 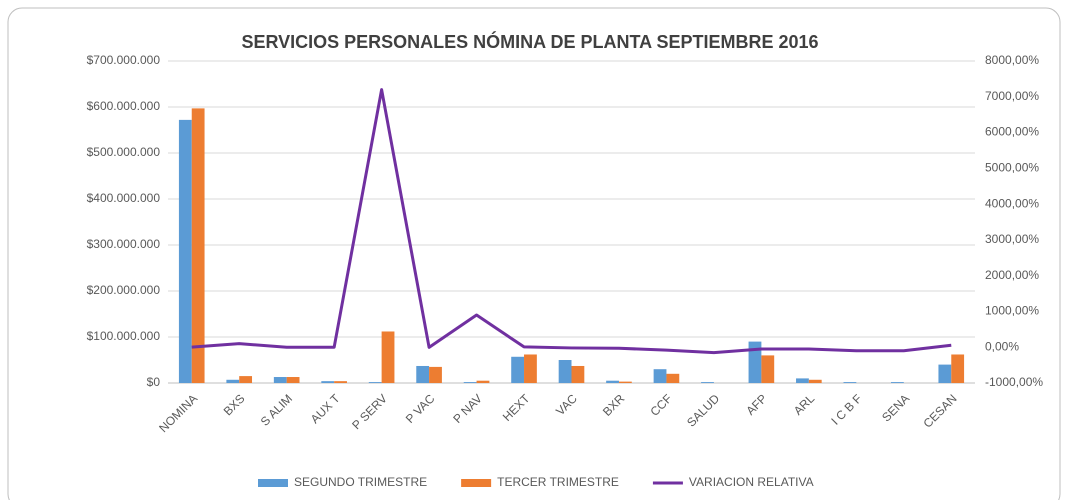 I want to click on y2-tick-label: 1000,00%, so click(x=1012, y=311).